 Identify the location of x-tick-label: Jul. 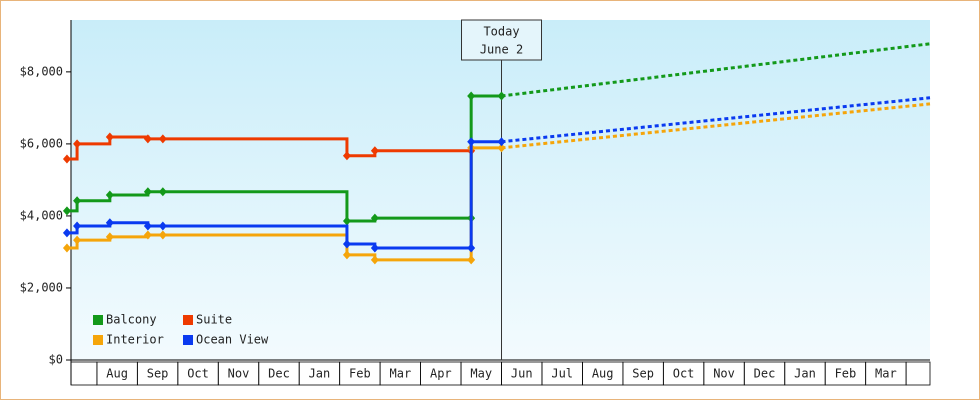
(562, 374).